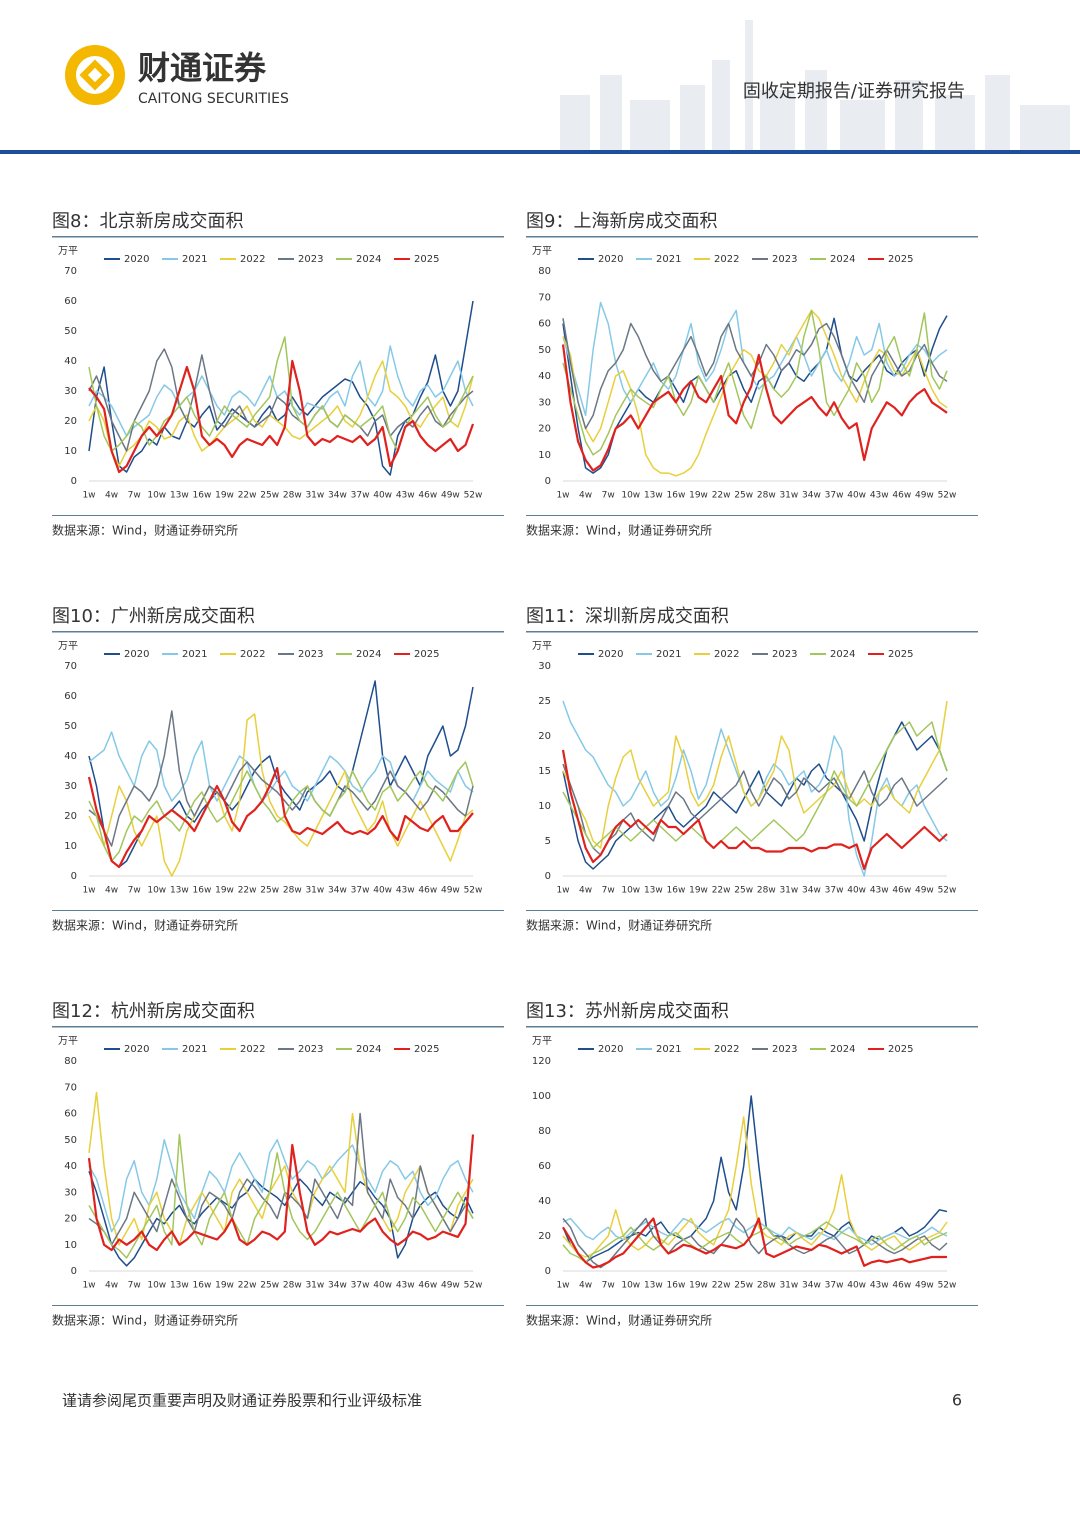 The image size is (1080, 1527). Describe the element at coordinates (548, 841) in the screenshot. I see `y-tick-label: 5` at that location.